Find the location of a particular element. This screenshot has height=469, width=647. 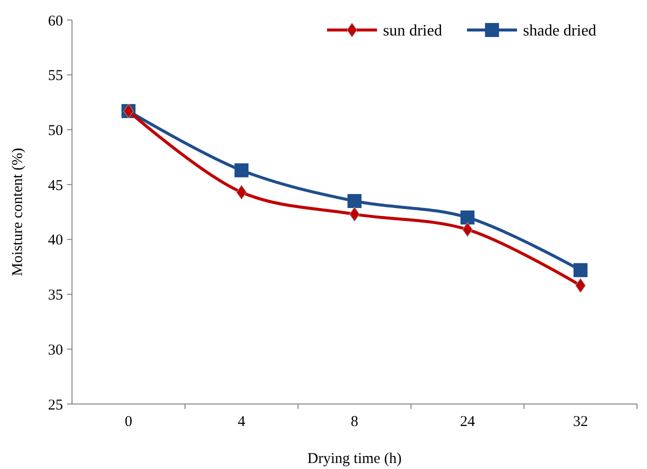

y-axis-title: Moisture content (%) is located at coordinates (18, 212).